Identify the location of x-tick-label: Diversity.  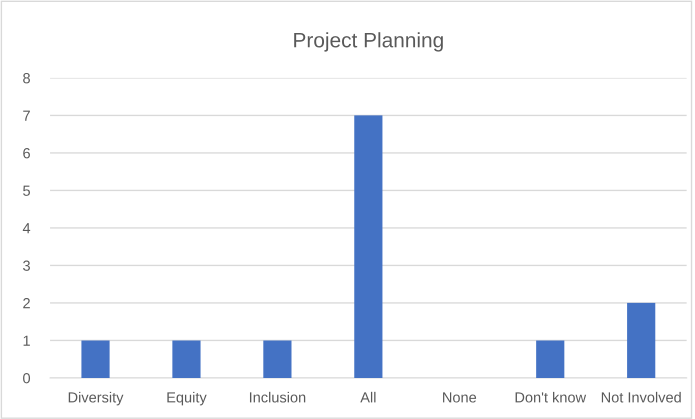
(96, 399).